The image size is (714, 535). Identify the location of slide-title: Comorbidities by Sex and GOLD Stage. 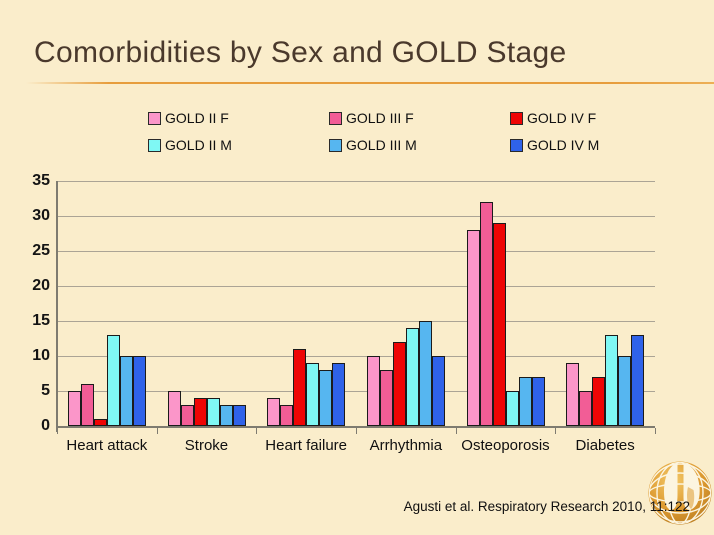
(300, 52).